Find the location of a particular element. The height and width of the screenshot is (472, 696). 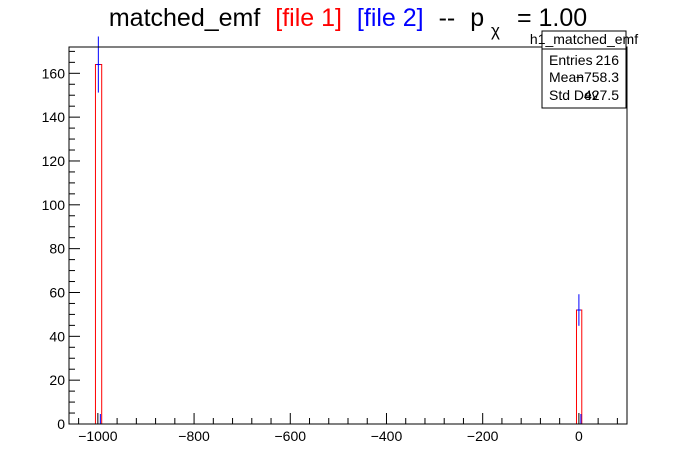

x-tick-label: −1000 is located at coordinates (98, 436).